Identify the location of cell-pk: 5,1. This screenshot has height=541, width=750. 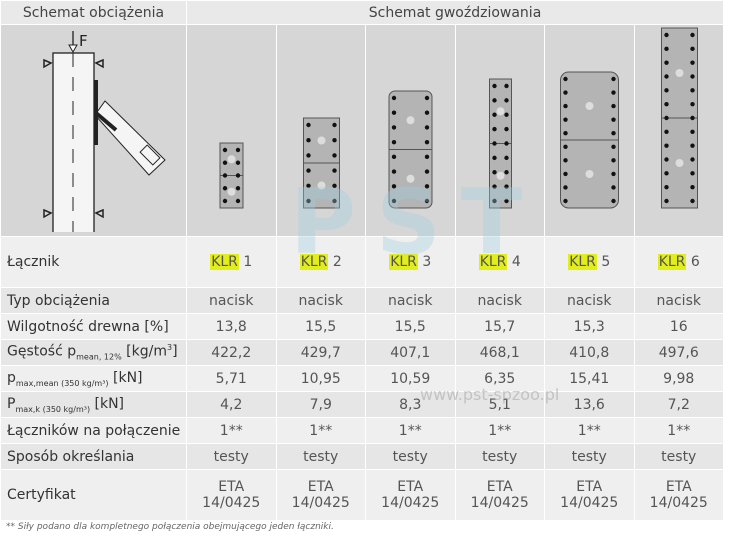
(499, 404).